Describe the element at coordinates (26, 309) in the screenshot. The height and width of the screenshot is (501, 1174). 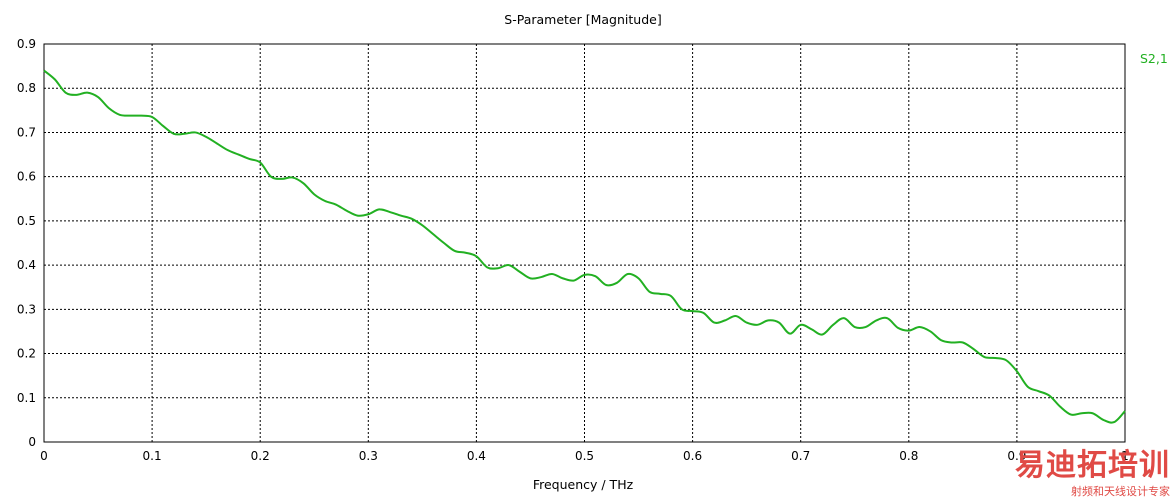
I see `y-tick-label: 0.3` at that location.